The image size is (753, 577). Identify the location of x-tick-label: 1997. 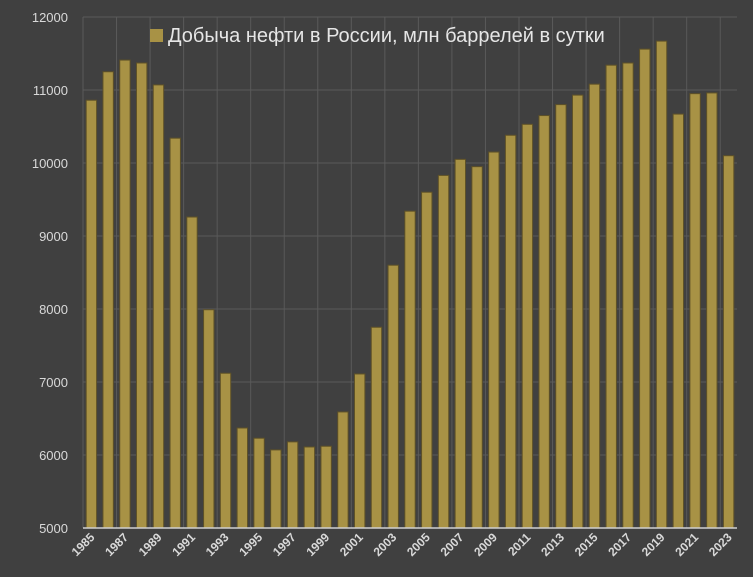
(284, 544).